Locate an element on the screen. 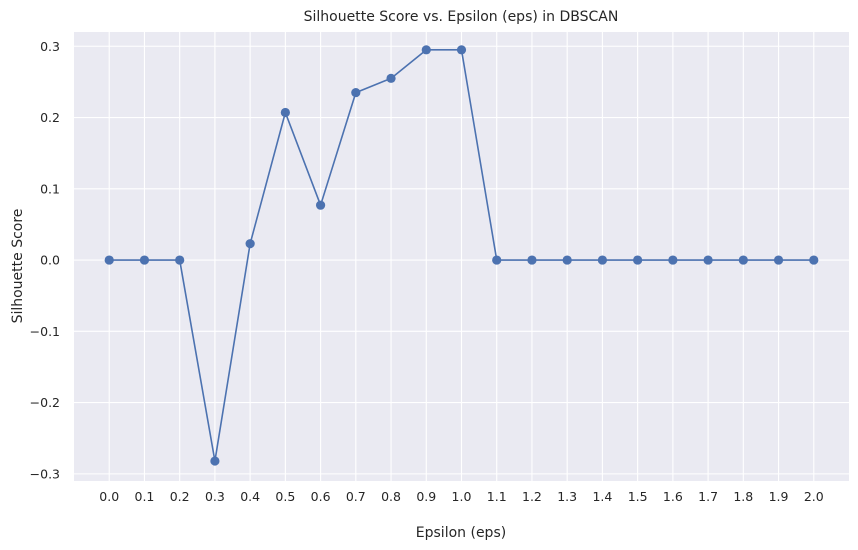 This screenshot has height=550, width=858. x-tick-label: 1.6 is located at coordinates (673, 496).